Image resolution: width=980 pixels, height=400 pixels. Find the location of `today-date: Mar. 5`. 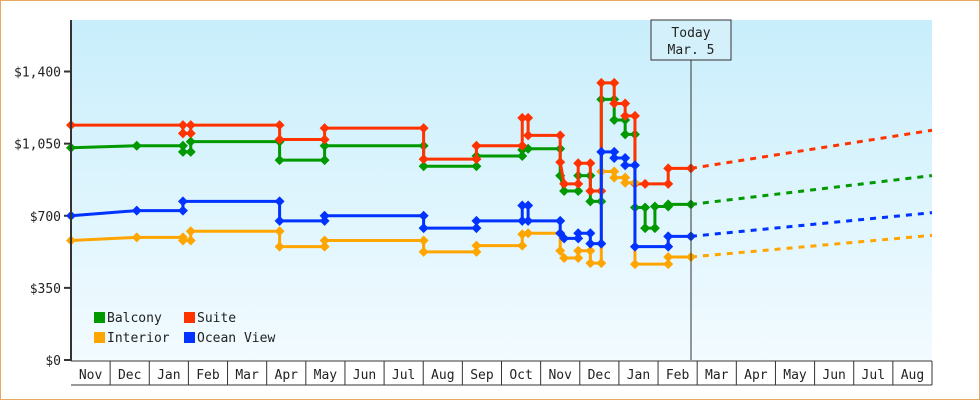

today-date: Mar. 5 is located at coordinates (691, 50).